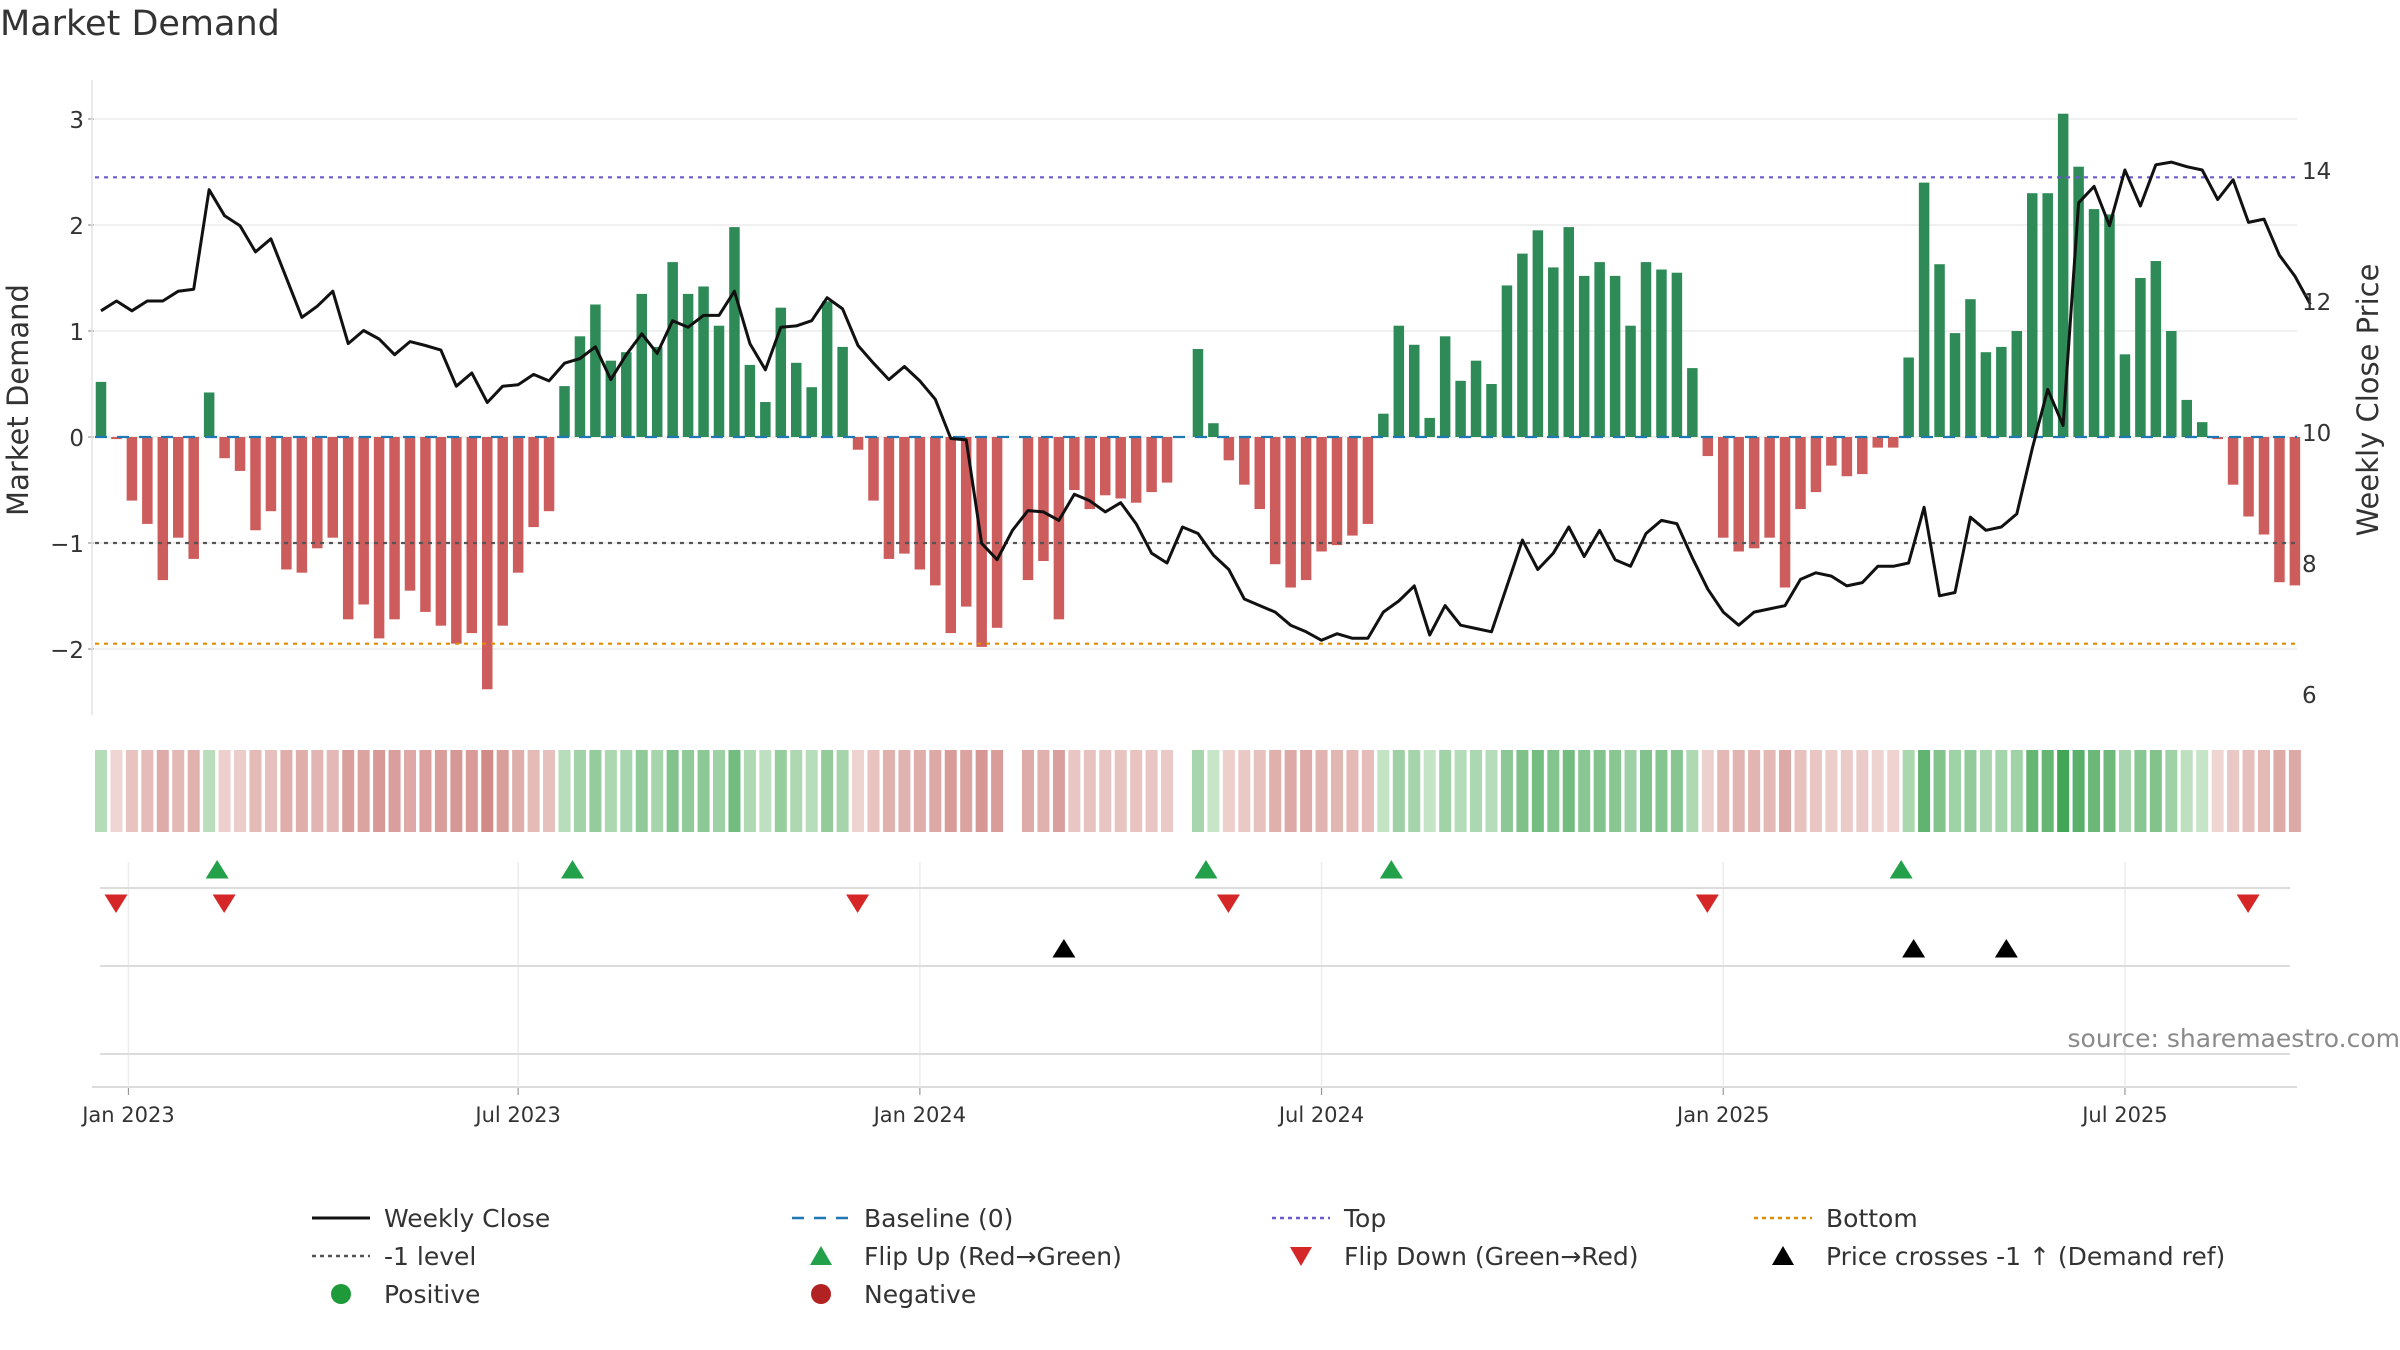 Image resolution: width=2400 pixels, height=1350 pixels. I want to click on y-axis-label-left: Market Demand, so click(18, 400).